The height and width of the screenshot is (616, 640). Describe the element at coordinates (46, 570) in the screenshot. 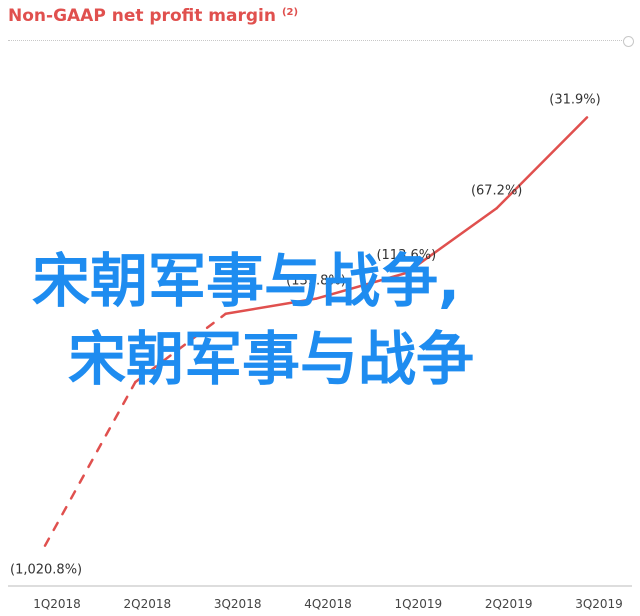

I see `data-label: (1,020.8%)` at that location.